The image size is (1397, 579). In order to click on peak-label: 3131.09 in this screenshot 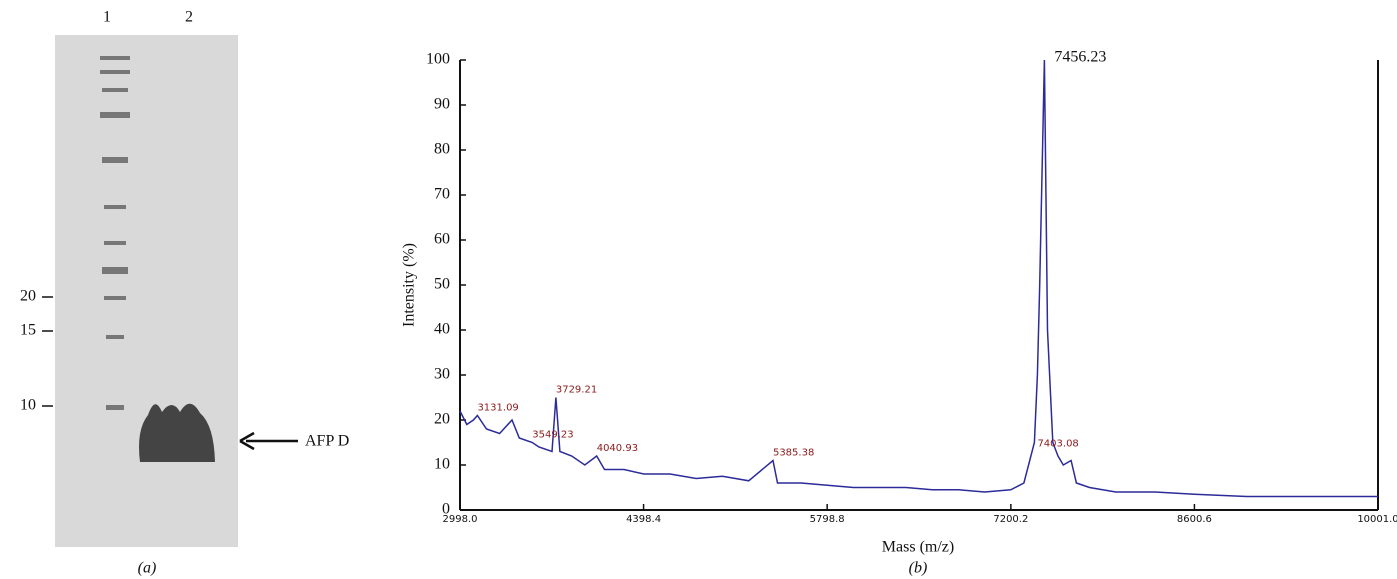, I will do `click(497, 408)`.